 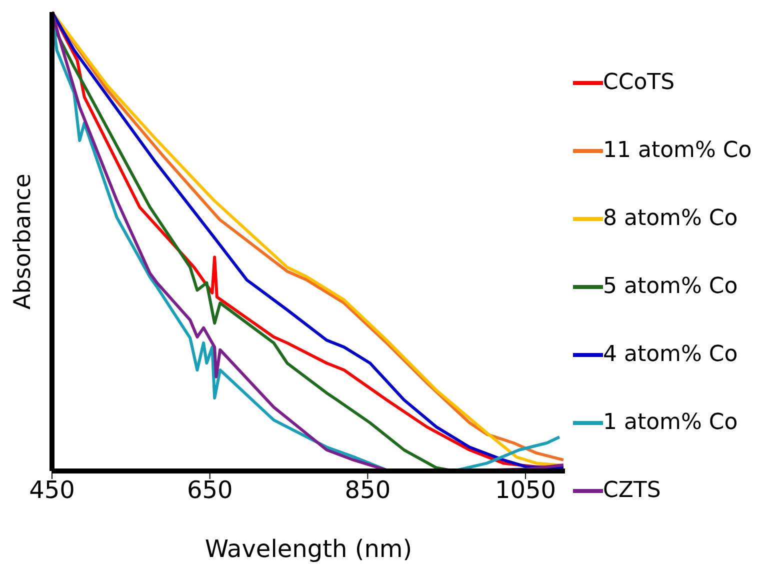 I want to click on legend-label: 11 atom% Co, so click(x=677, y=150).